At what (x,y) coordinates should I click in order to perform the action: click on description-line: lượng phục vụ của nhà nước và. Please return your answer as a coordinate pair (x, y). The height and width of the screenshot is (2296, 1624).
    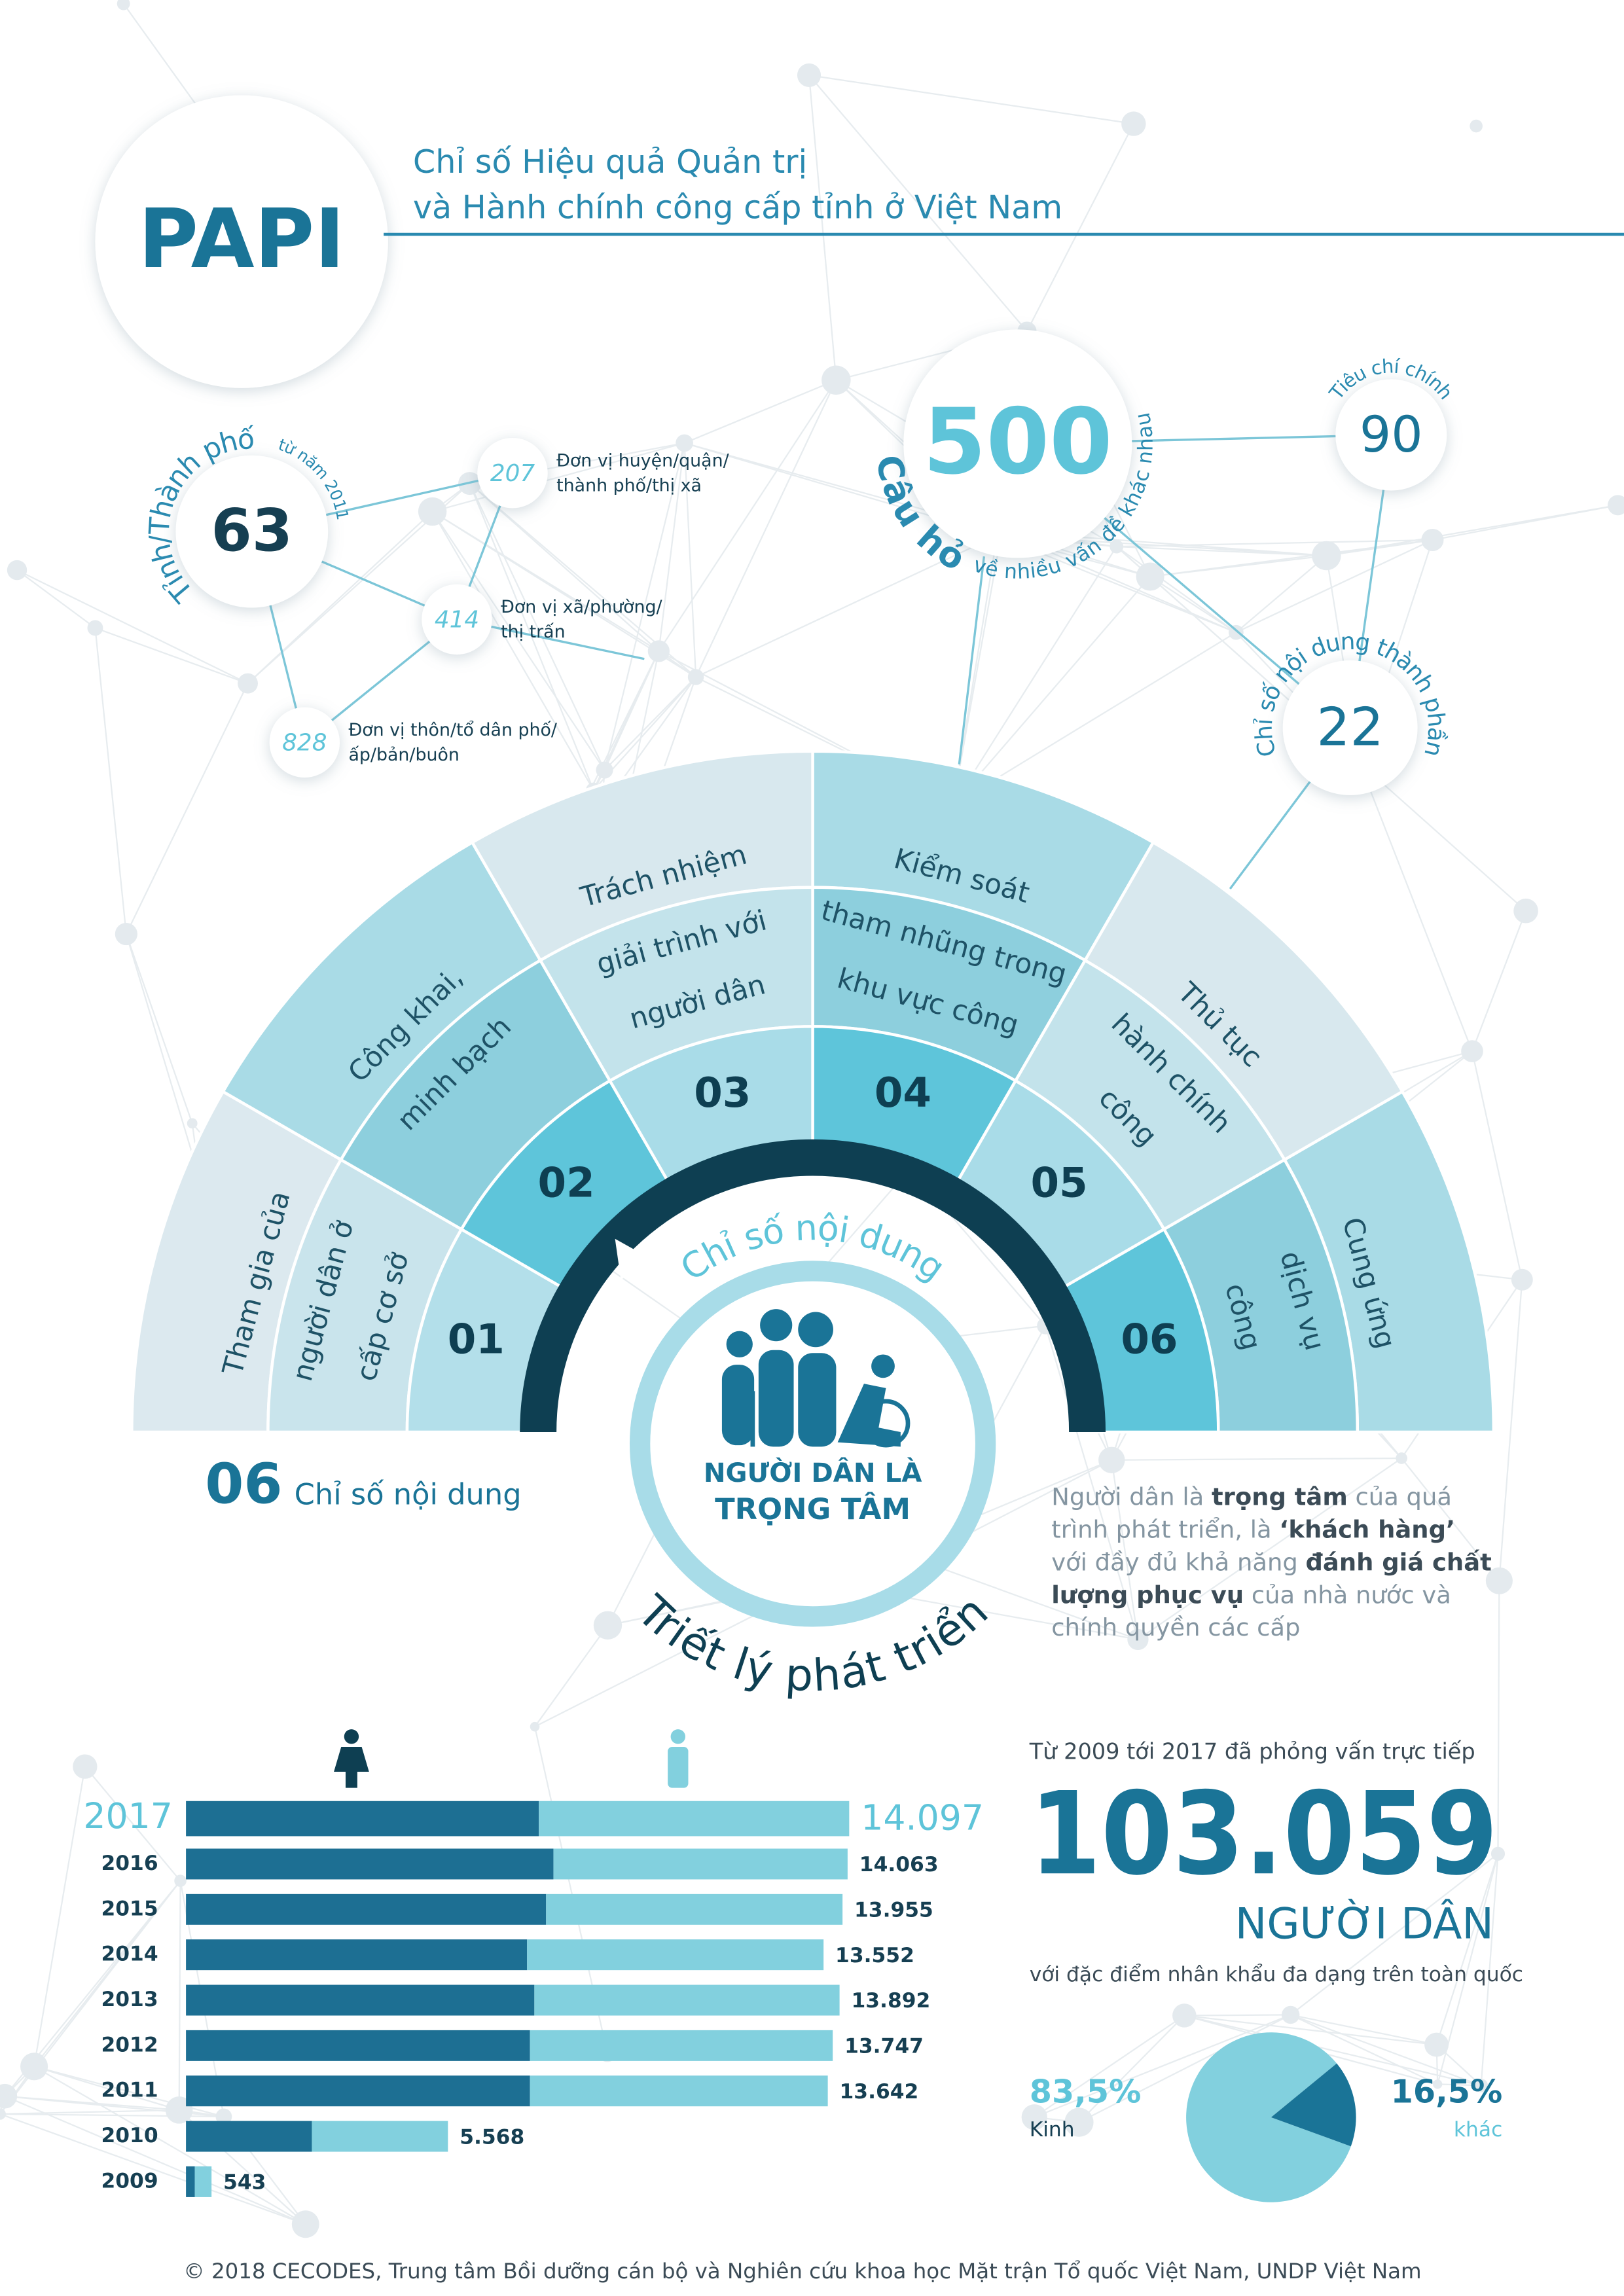
    Looking at the image, I should click on (1251, 1595).